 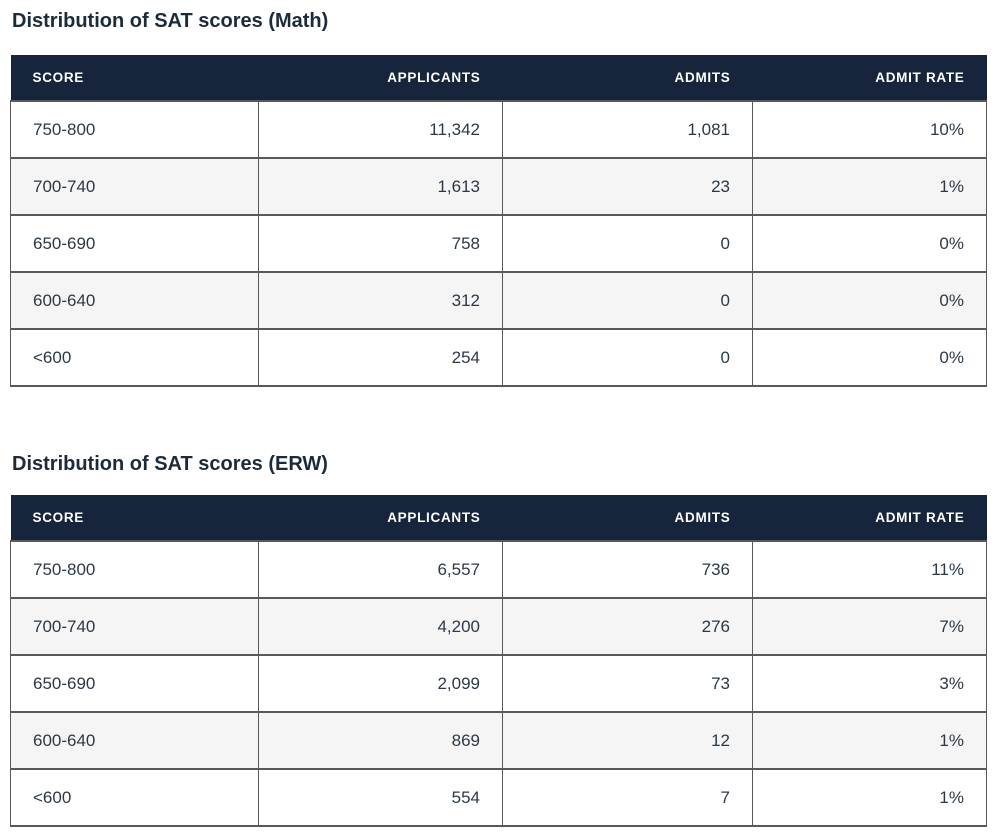 I want to click on table-row: 700-740 4,200 276 7%, so click(x=498, y=626).